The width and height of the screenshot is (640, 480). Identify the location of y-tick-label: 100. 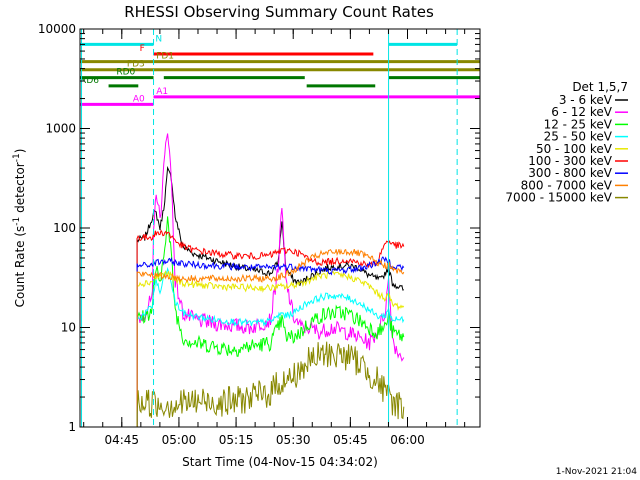
(64, 228).